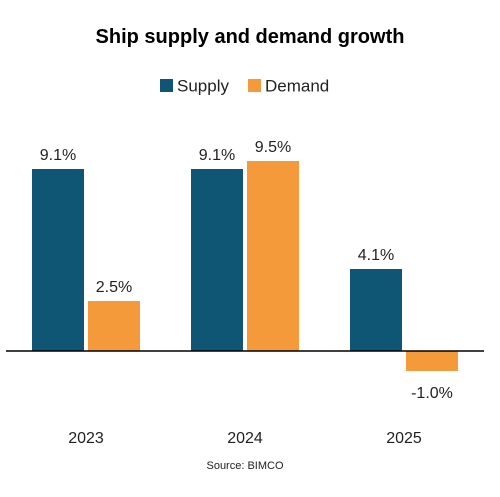  I want to click on legend-label-supply: Supply, so click(203, 86).